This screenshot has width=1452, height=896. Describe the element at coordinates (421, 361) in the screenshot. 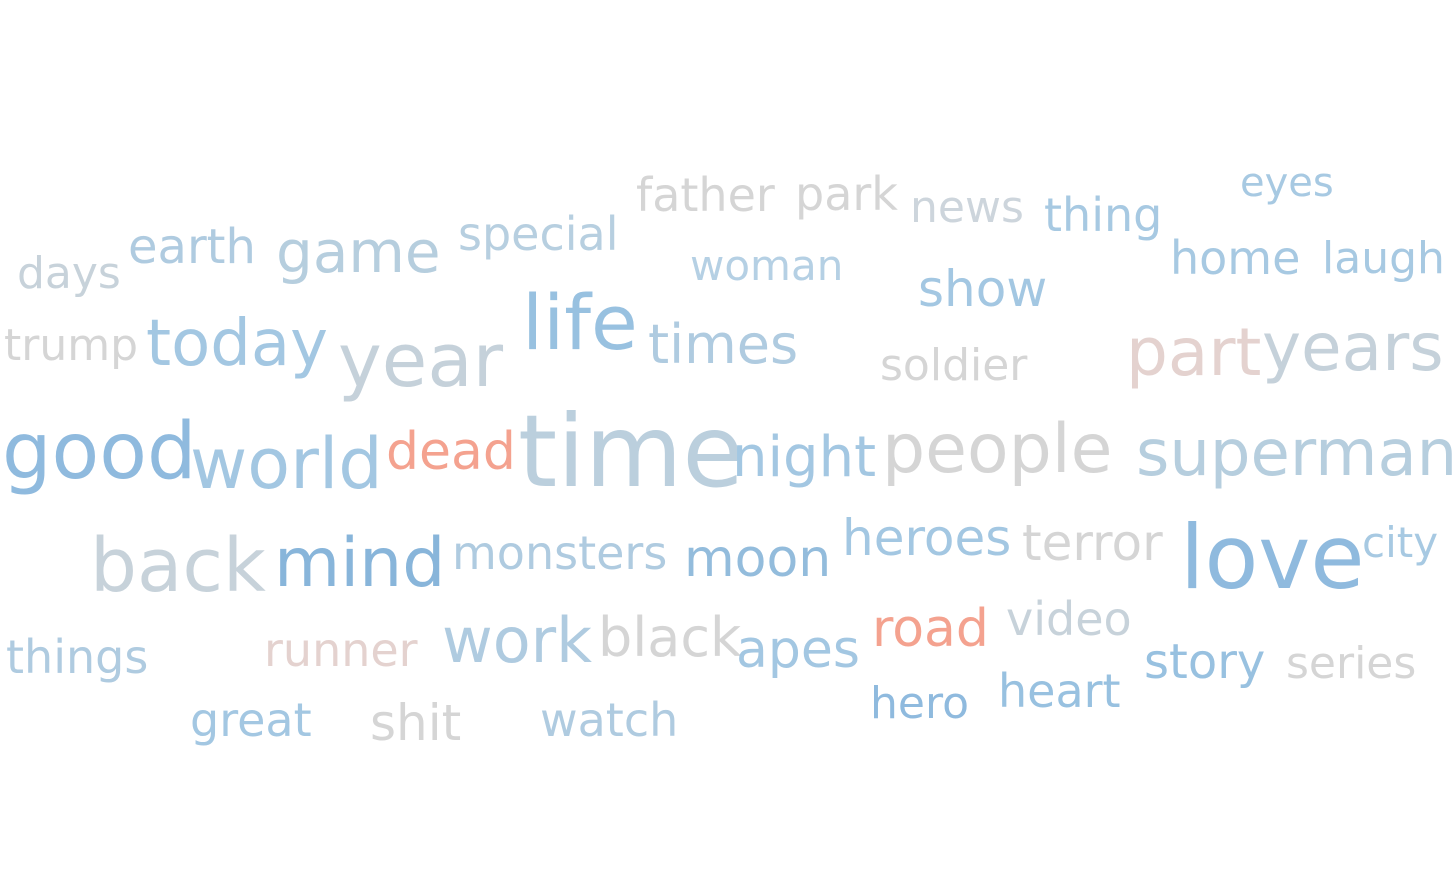

I see `word-year: year` at that location.